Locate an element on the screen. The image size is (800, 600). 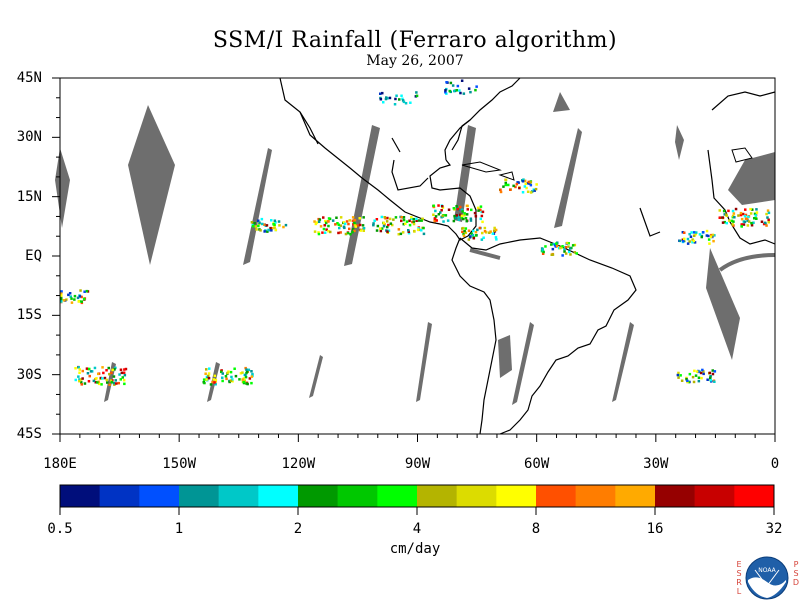
colorbar-units: cm/day is located at coordinates (415, 549).